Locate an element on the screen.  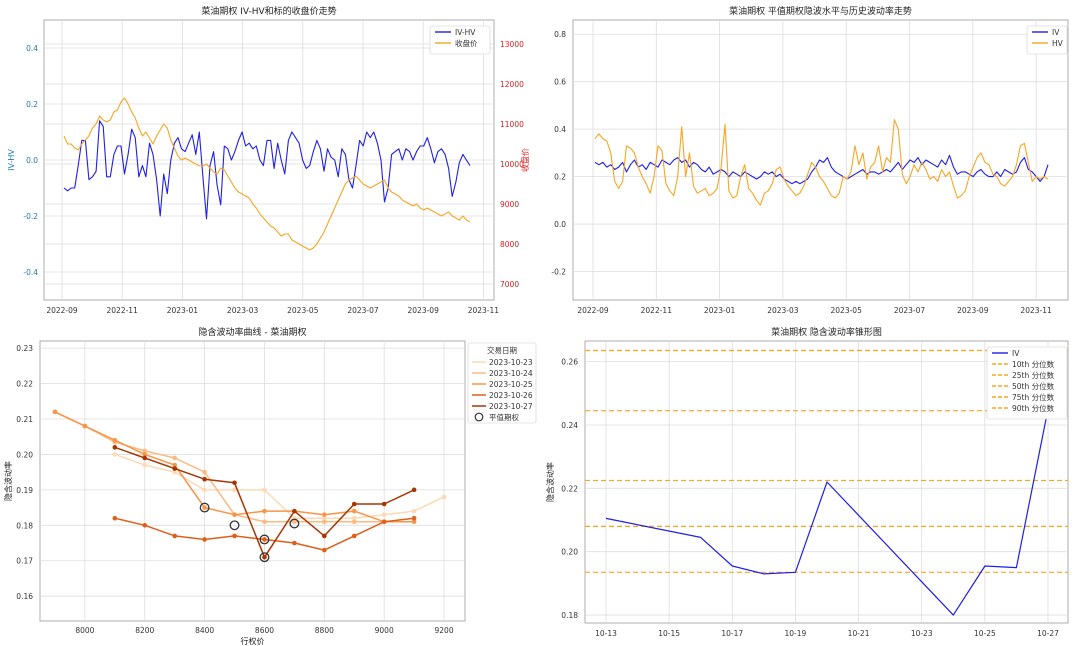
x-tick-label: 8600 is located at coordinates (264, 630).